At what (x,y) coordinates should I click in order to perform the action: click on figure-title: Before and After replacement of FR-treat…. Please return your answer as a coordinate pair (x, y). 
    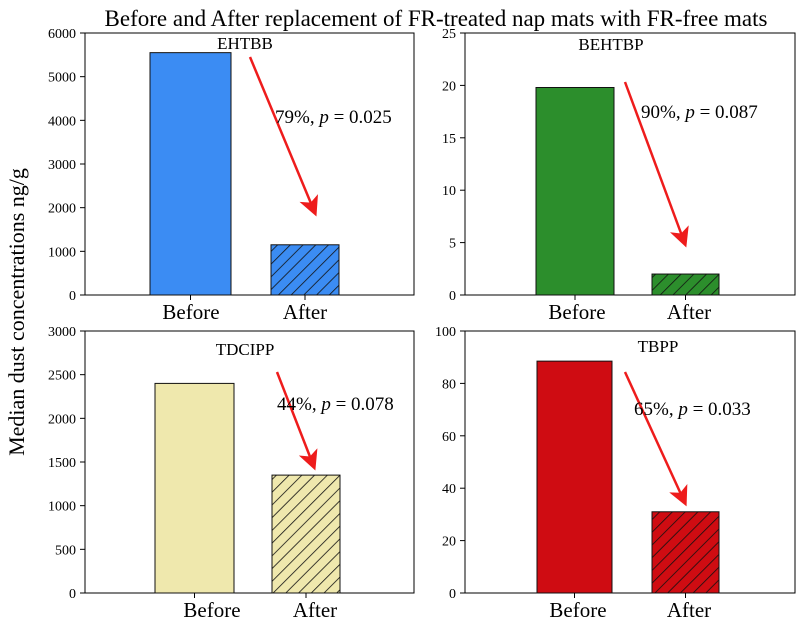
    Looking at the image, I should click on (436, 18).